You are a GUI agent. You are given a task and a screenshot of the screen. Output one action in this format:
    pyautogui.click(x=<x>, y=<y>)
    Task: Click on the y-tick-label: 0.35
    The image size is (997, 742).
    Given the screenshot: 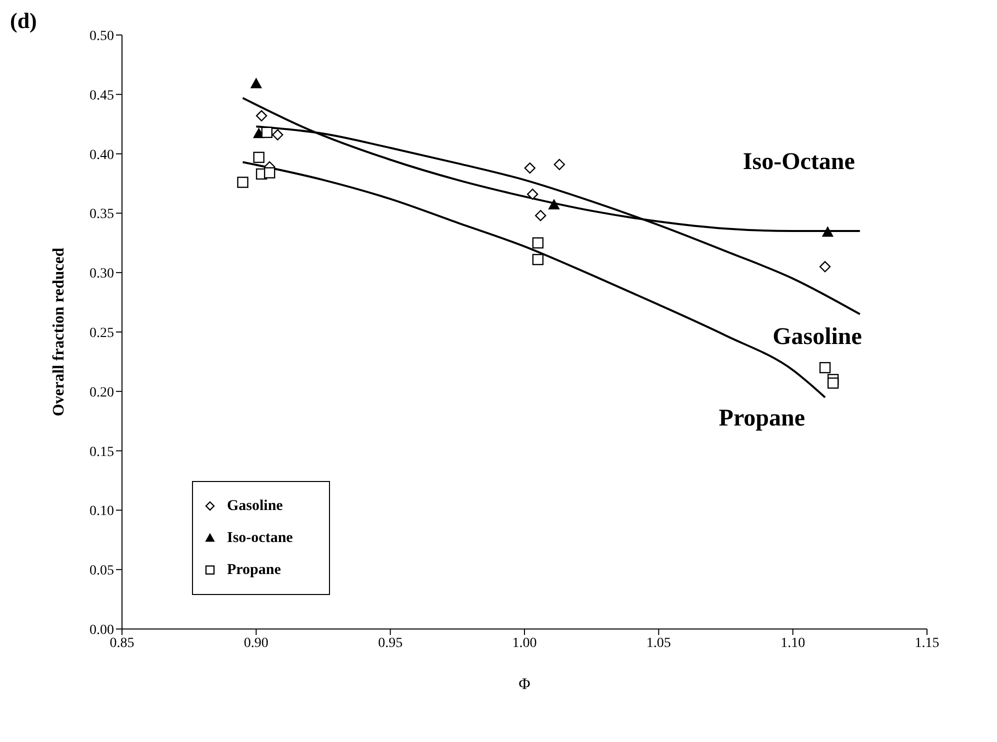 What is the action you would take?
    pyautogui.click(x=102, y=214)
    